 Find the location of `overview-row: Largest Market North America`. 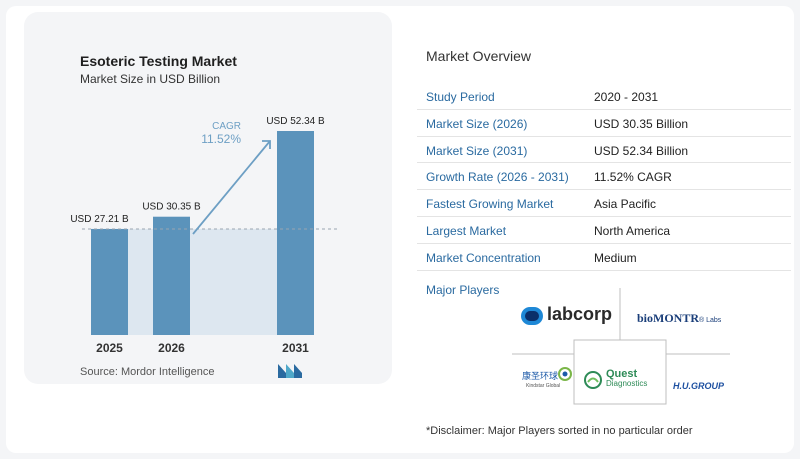

overview-row: Largest Market North America is located at coordinates (604, 230).